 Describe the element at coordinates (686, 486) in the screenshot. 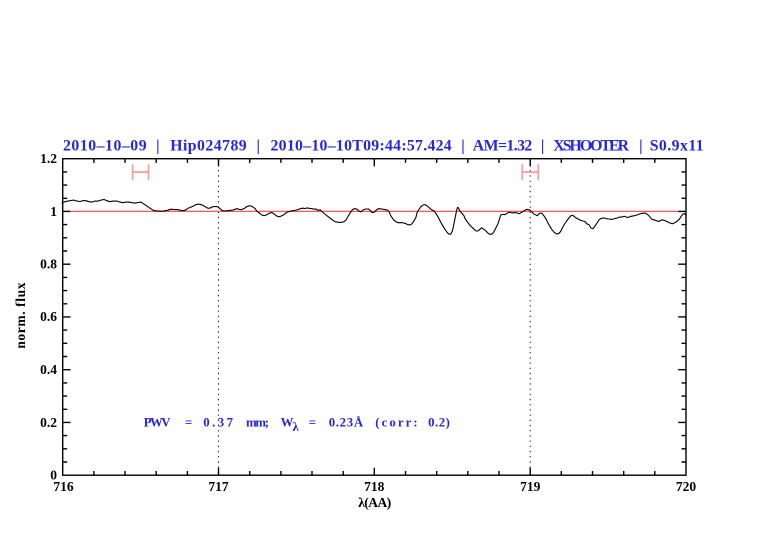

I see `svg-text: 720` at that location.